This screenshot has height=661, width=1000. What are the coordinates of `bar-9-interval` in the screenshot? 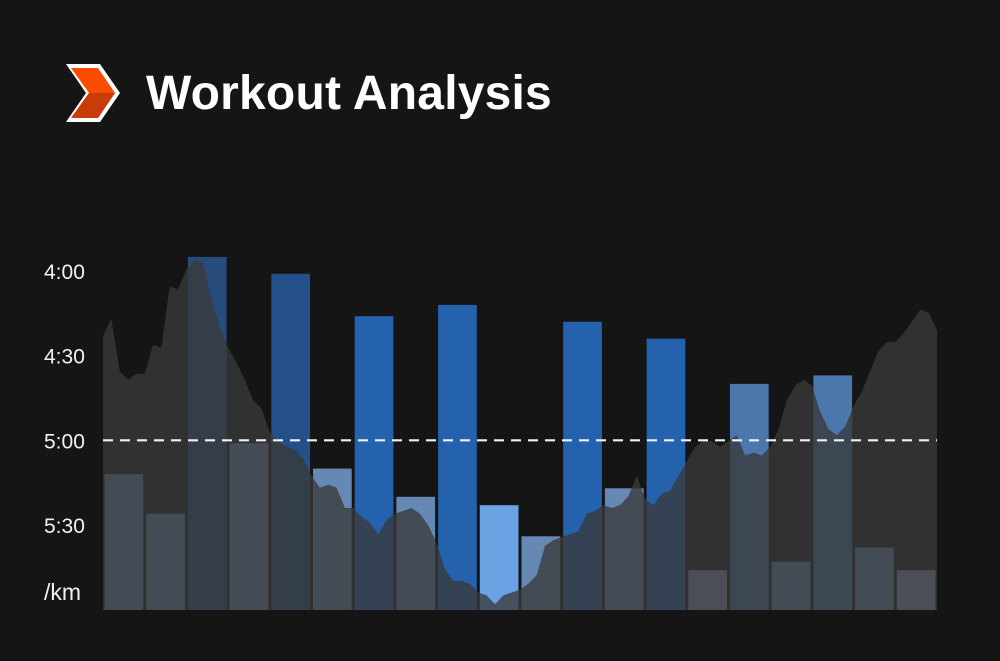 It's located at (457, 457).